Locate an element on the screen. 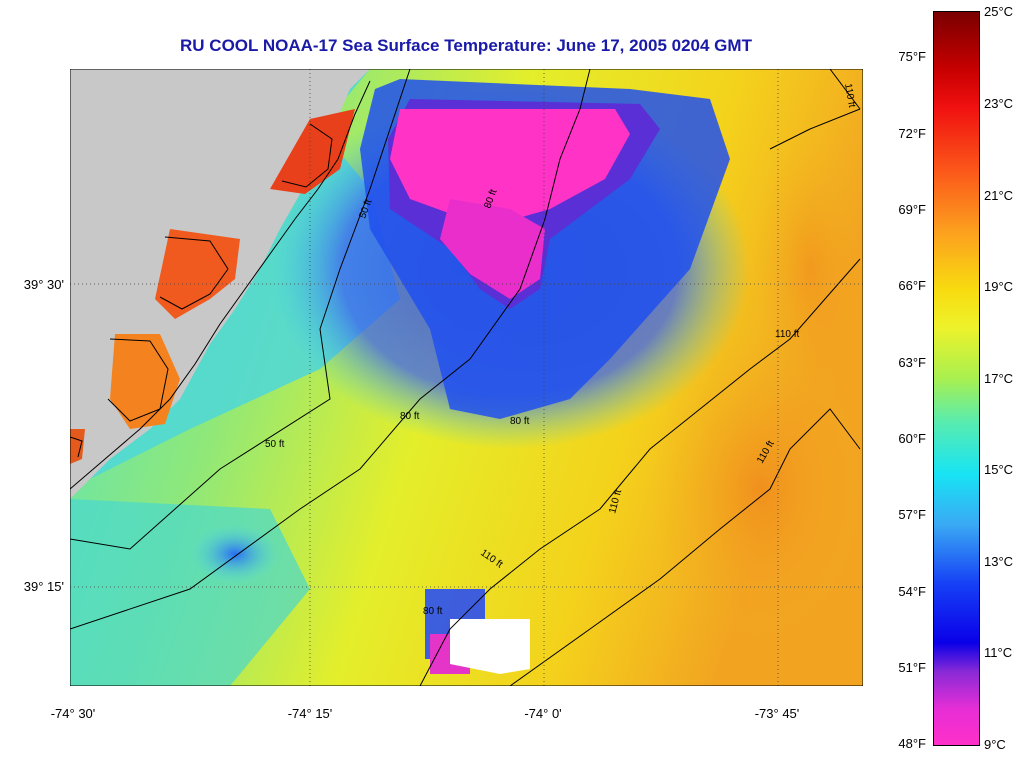  lat-label: 39° 15' is located at coordinates (43, 586).